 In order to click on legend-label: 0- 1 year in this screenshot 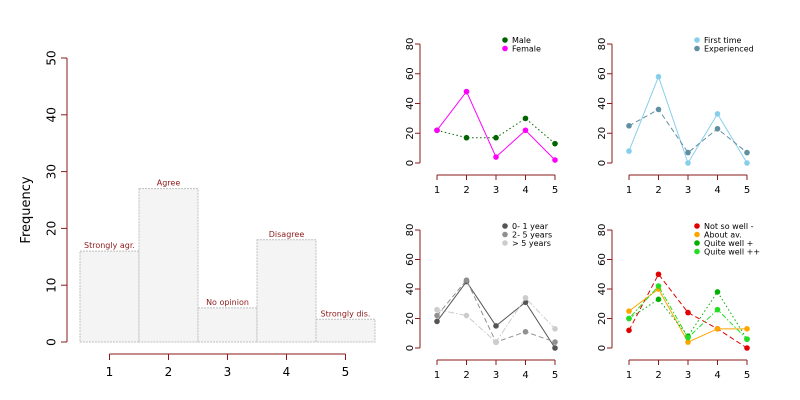, I will do `click(530, 226)`.